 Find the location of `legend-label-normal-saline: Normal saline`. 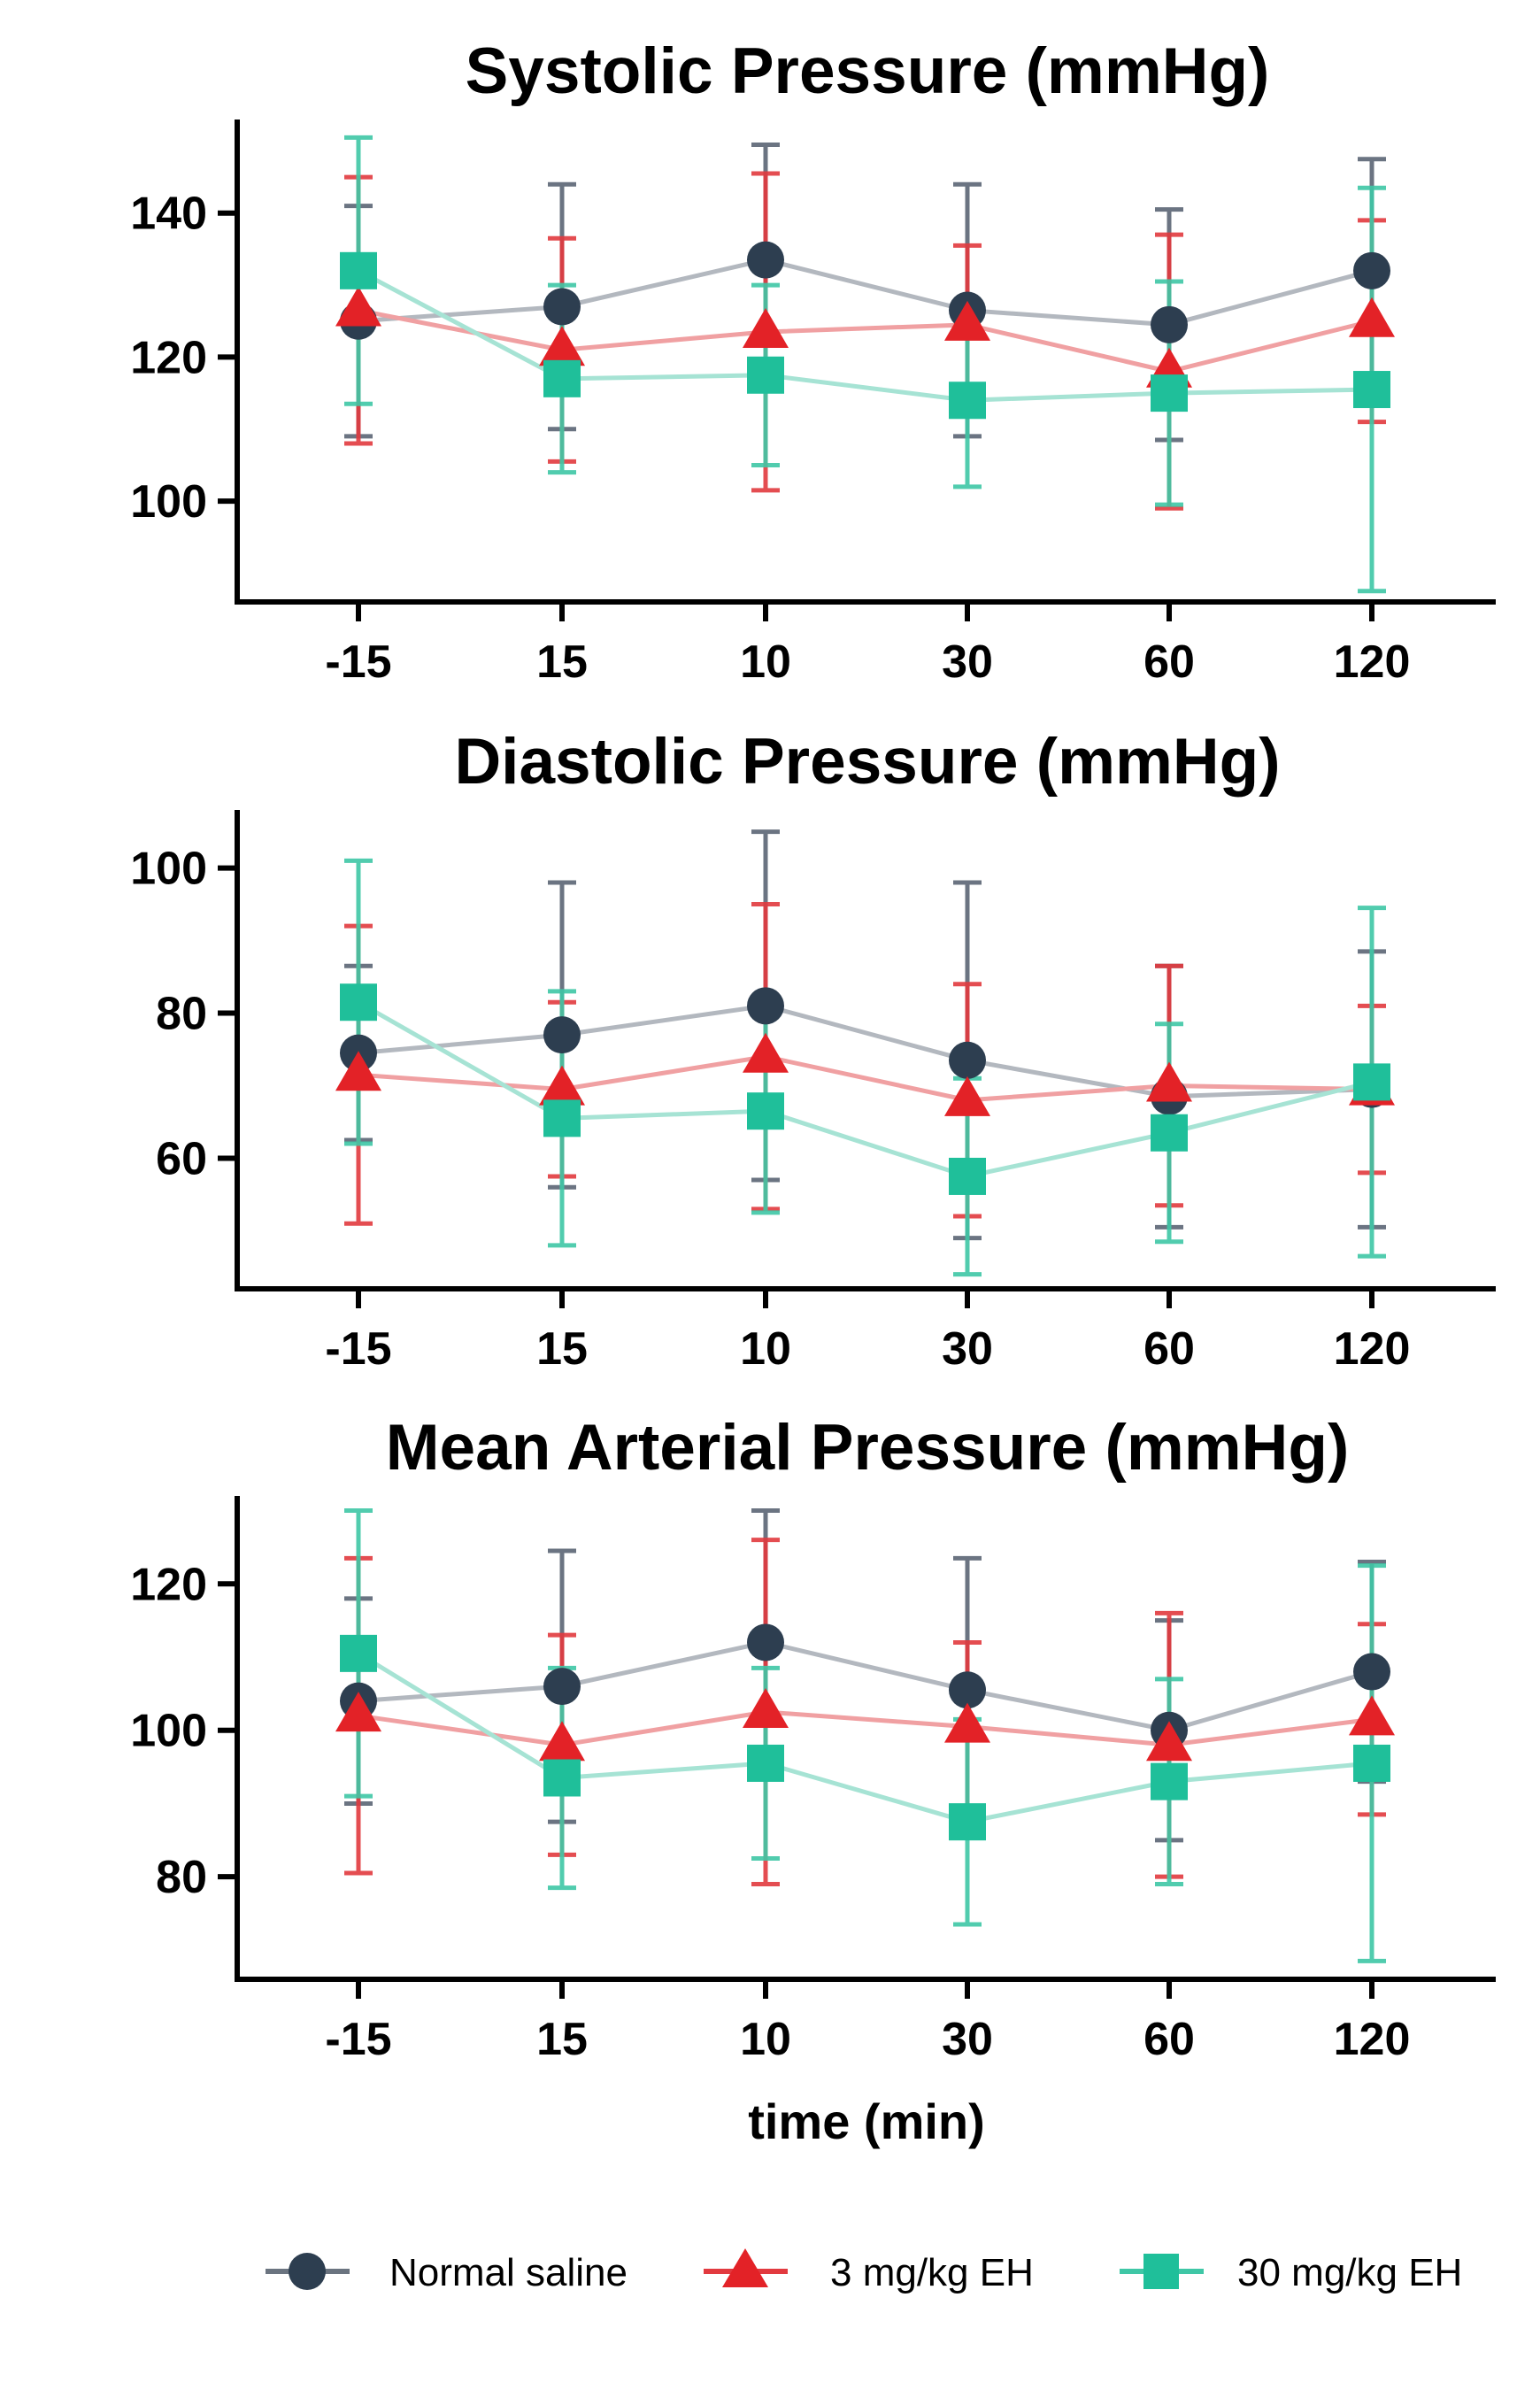

legend-label-normal-saline: Normal saline is located at coordinates (508, 2272).